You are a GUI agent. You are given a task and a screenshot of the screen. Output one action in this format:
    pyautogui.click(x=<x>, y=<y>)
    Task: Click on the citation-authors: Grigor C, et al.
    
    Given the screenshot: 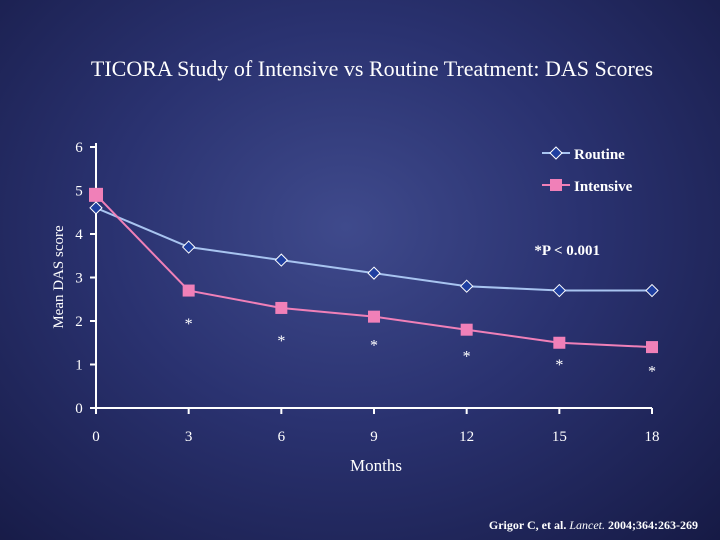 What is the action you would take?
    pyautogui.click(x=527, y=525)
    